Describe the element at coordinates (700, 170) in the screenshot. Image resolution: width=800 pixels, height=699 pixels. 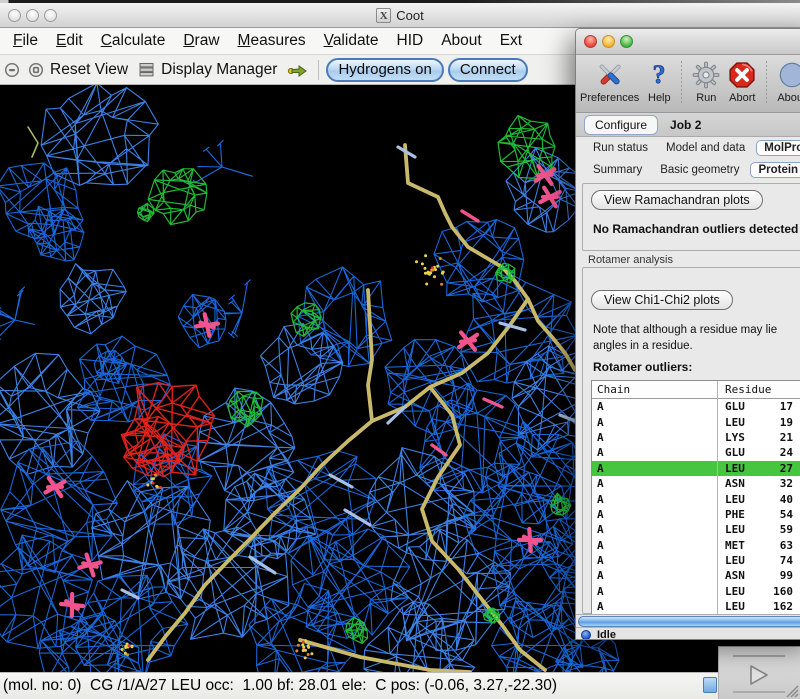
I see `tab-basic-geometry: Basic geometry` at that location.